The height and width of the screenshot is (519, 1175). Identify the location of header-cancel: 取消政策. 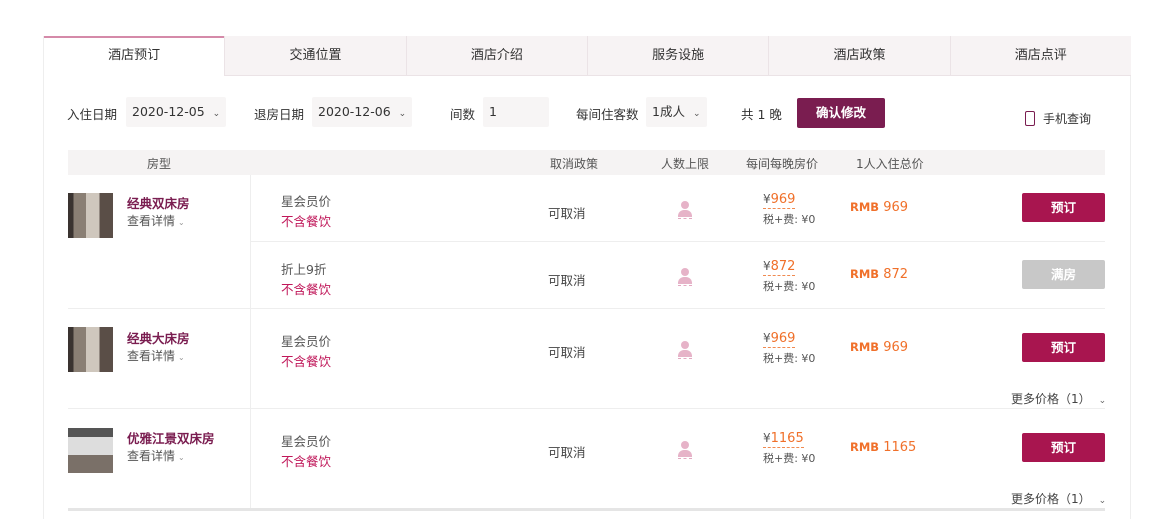
(574, 164).